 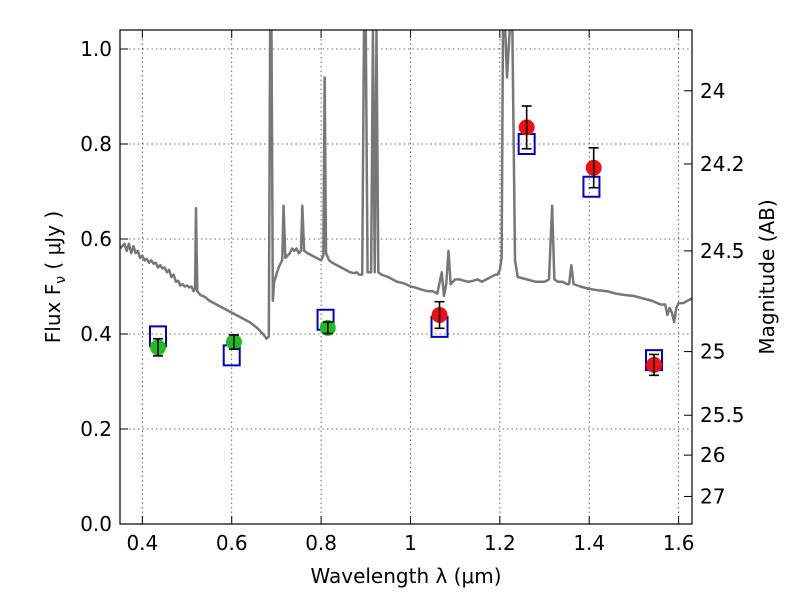 I want to click on y2-tick-label: 25.5, so click(x=722, y=415).